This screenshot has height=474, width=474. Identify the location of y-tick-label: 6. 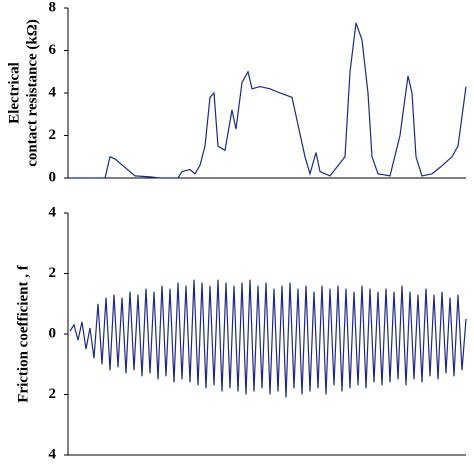
(53, 50).